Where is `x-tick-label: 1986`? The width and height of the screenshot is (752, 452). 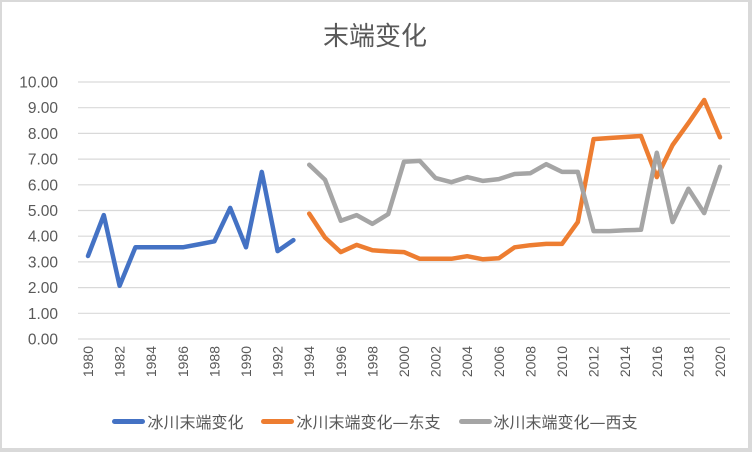 x-tick-label: 1986 is located at coordinates (183, 361).